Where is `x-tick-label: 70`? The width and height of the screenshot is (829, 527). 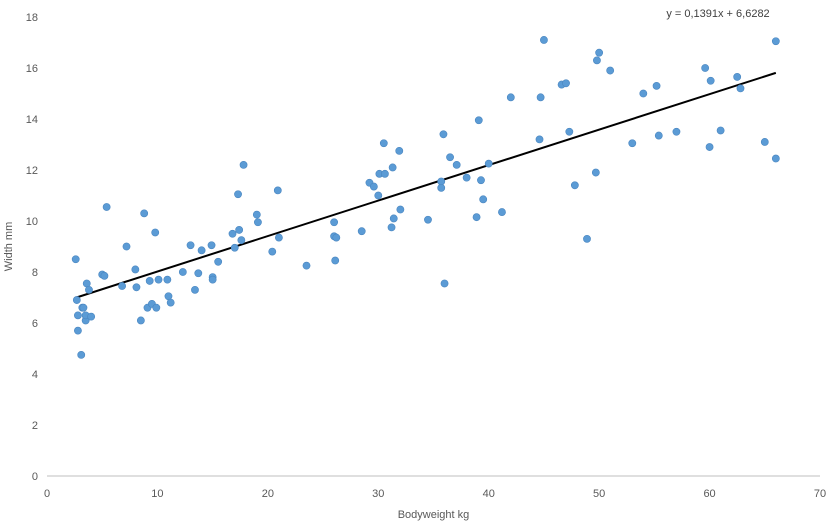
x-tick-label: 70 is located at coordinates (820, 494).